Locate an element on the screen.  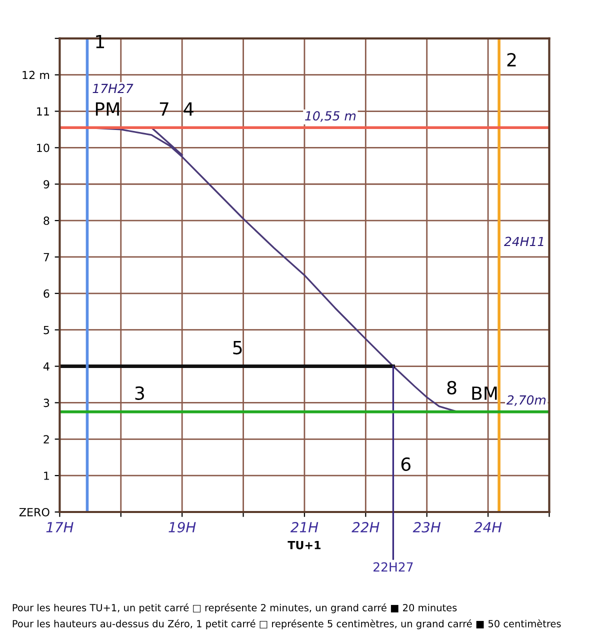
text: Pour les heures TU+1, un petit carré □ représente 2 minutes, un grand carré ■ 20 minutes is located at coordinates (234, 608).